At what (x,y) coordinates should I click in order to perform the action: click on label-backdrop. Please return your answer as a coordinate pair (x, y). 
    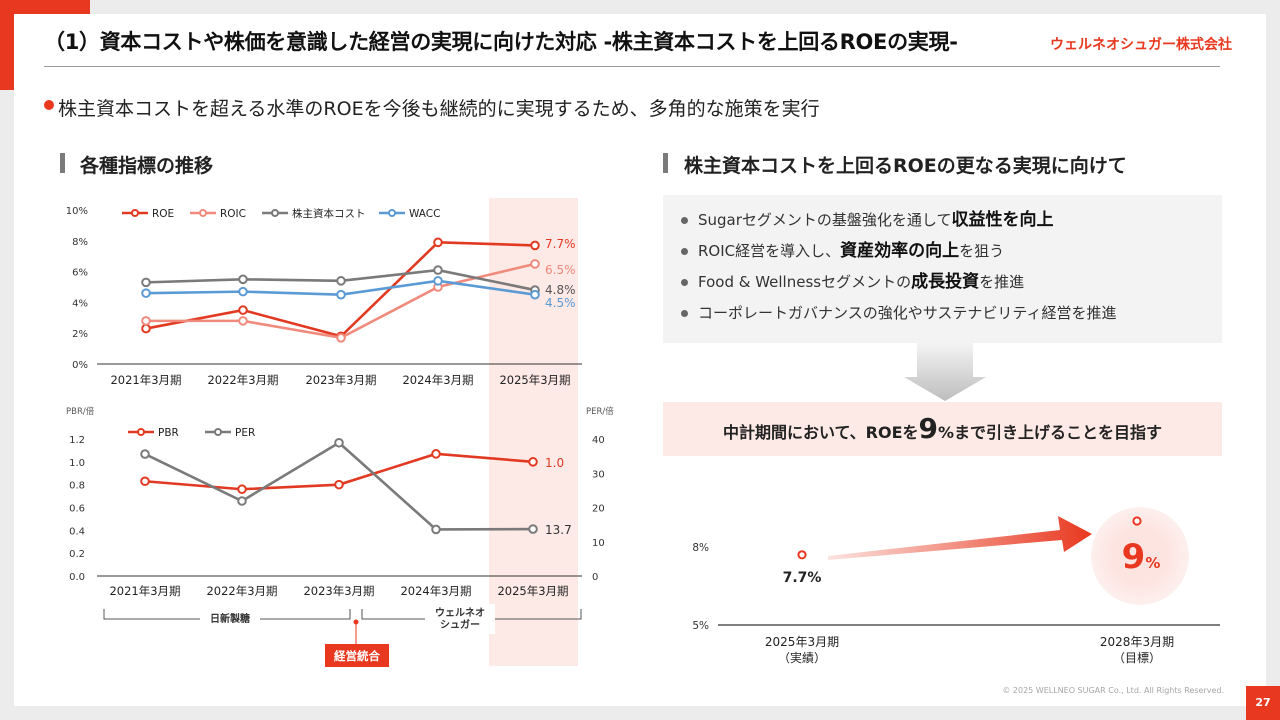
    Looking at the image, I should click on (230, 618).